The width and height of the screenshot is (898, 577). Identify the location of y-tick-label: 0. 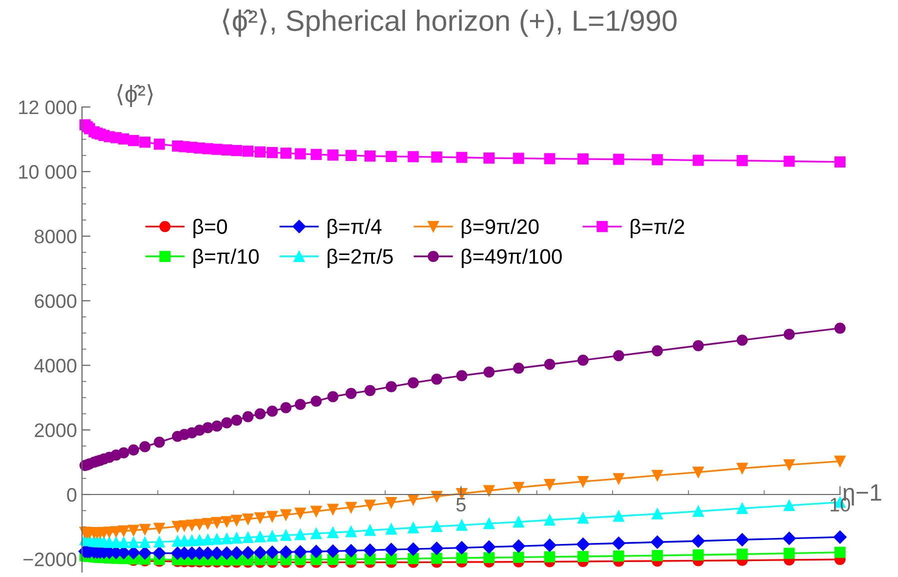
(71, 495).